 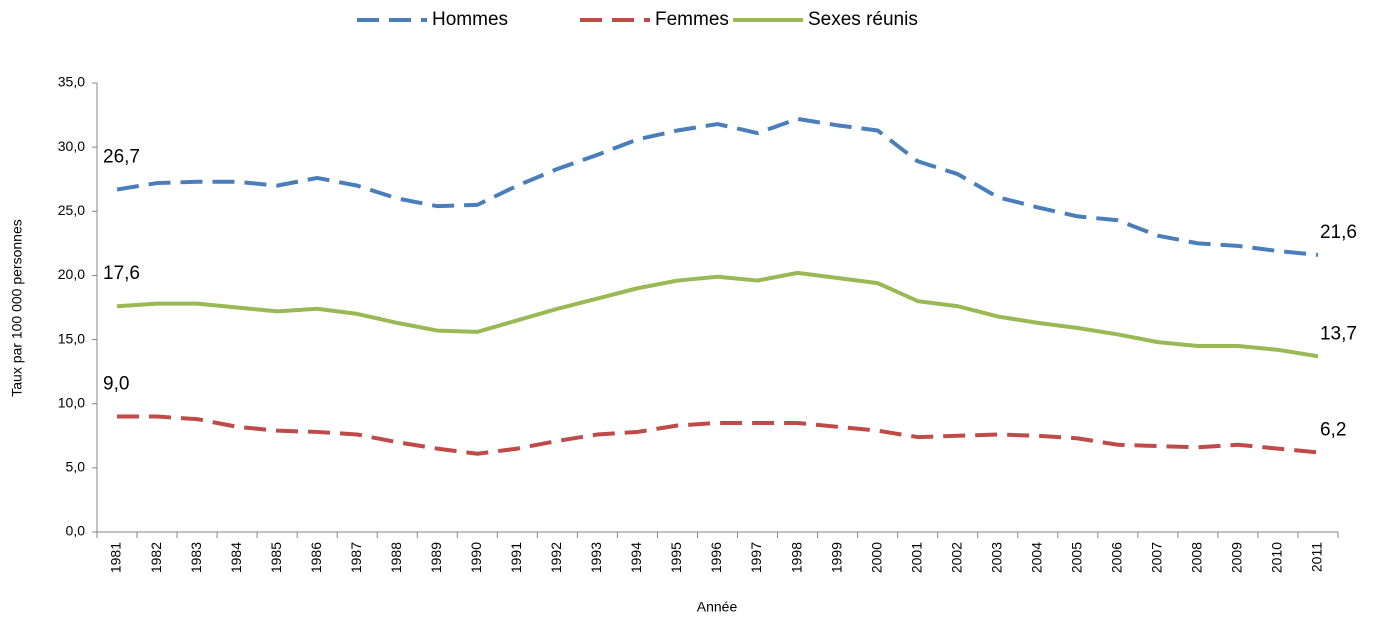 What do you see at coordinates (863, 19) in the screenshot?
I see `legend-label: Sexes réunis` at bounding box center [863, 19].